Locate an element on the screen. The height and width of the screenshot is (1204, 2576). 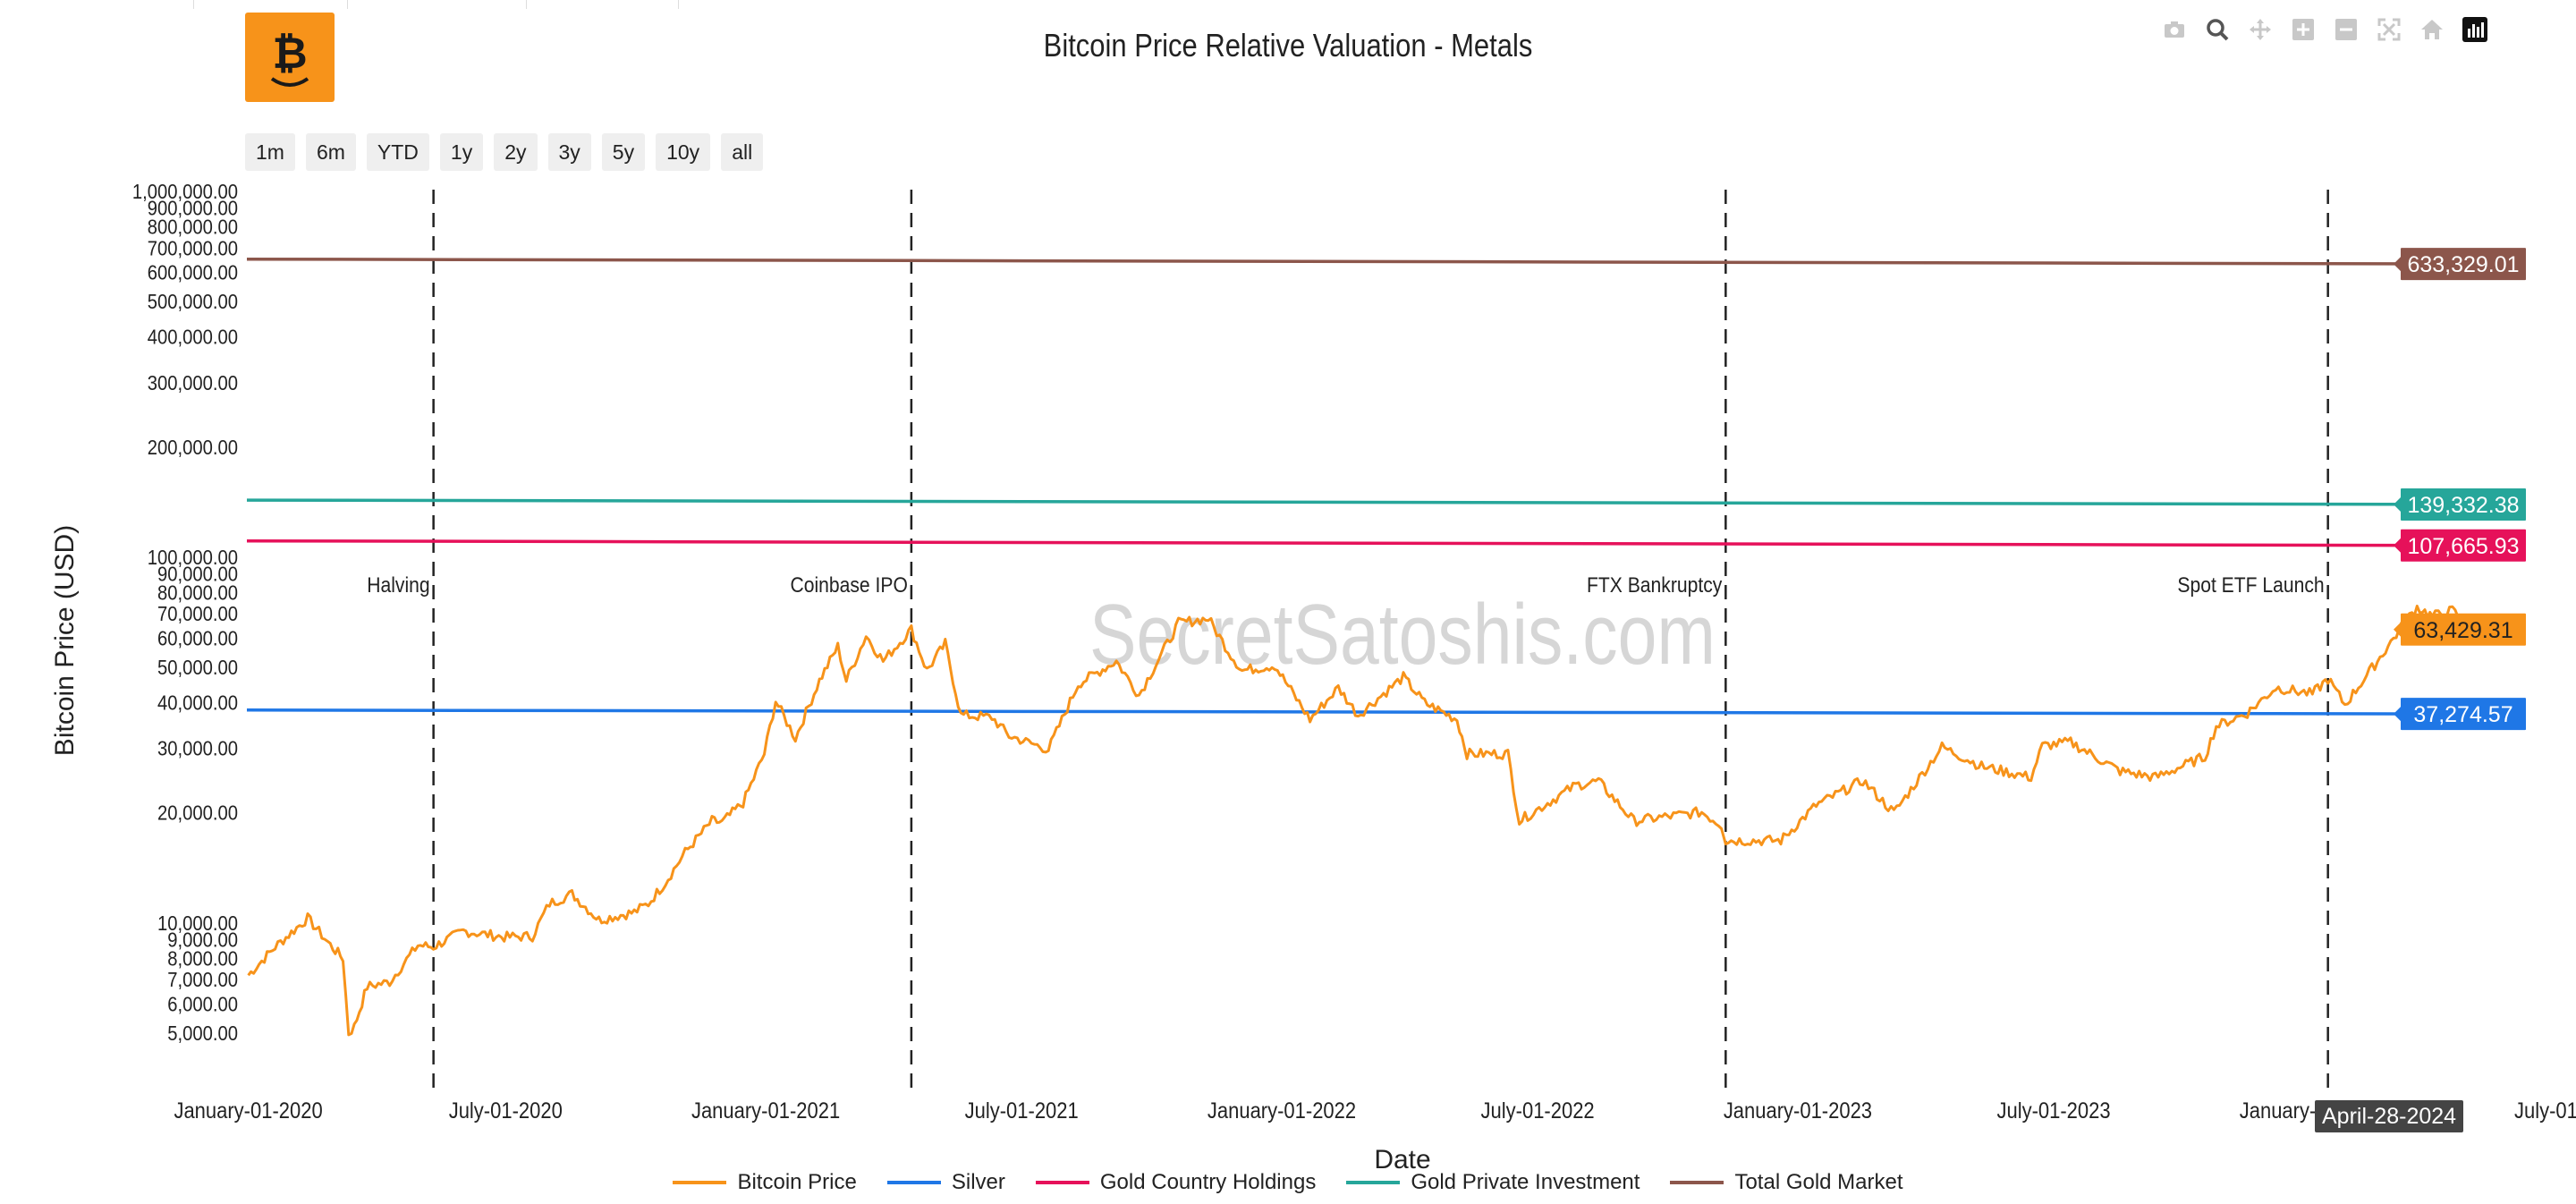
y-tick-label: 90,000.00 is located at coordinates (197, 574).